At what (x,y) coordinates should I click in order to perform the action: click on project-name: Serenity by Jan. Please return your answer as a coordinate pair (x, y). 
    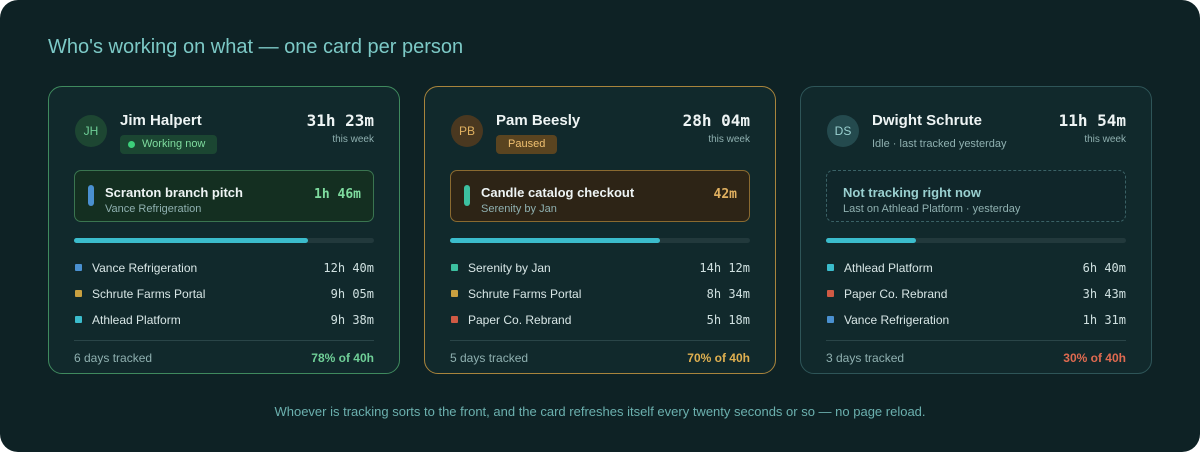
    Looking at the image, I should click on (509, 268).